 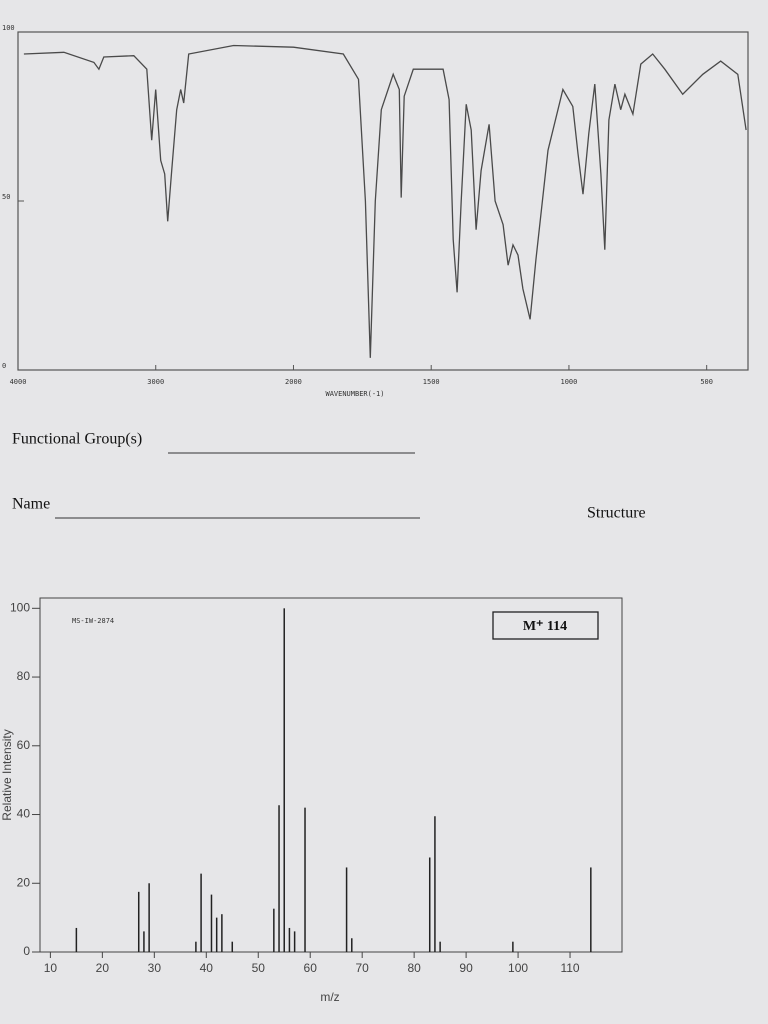 I want to click on x-tick-label: 10, so click(x=51, y=968).